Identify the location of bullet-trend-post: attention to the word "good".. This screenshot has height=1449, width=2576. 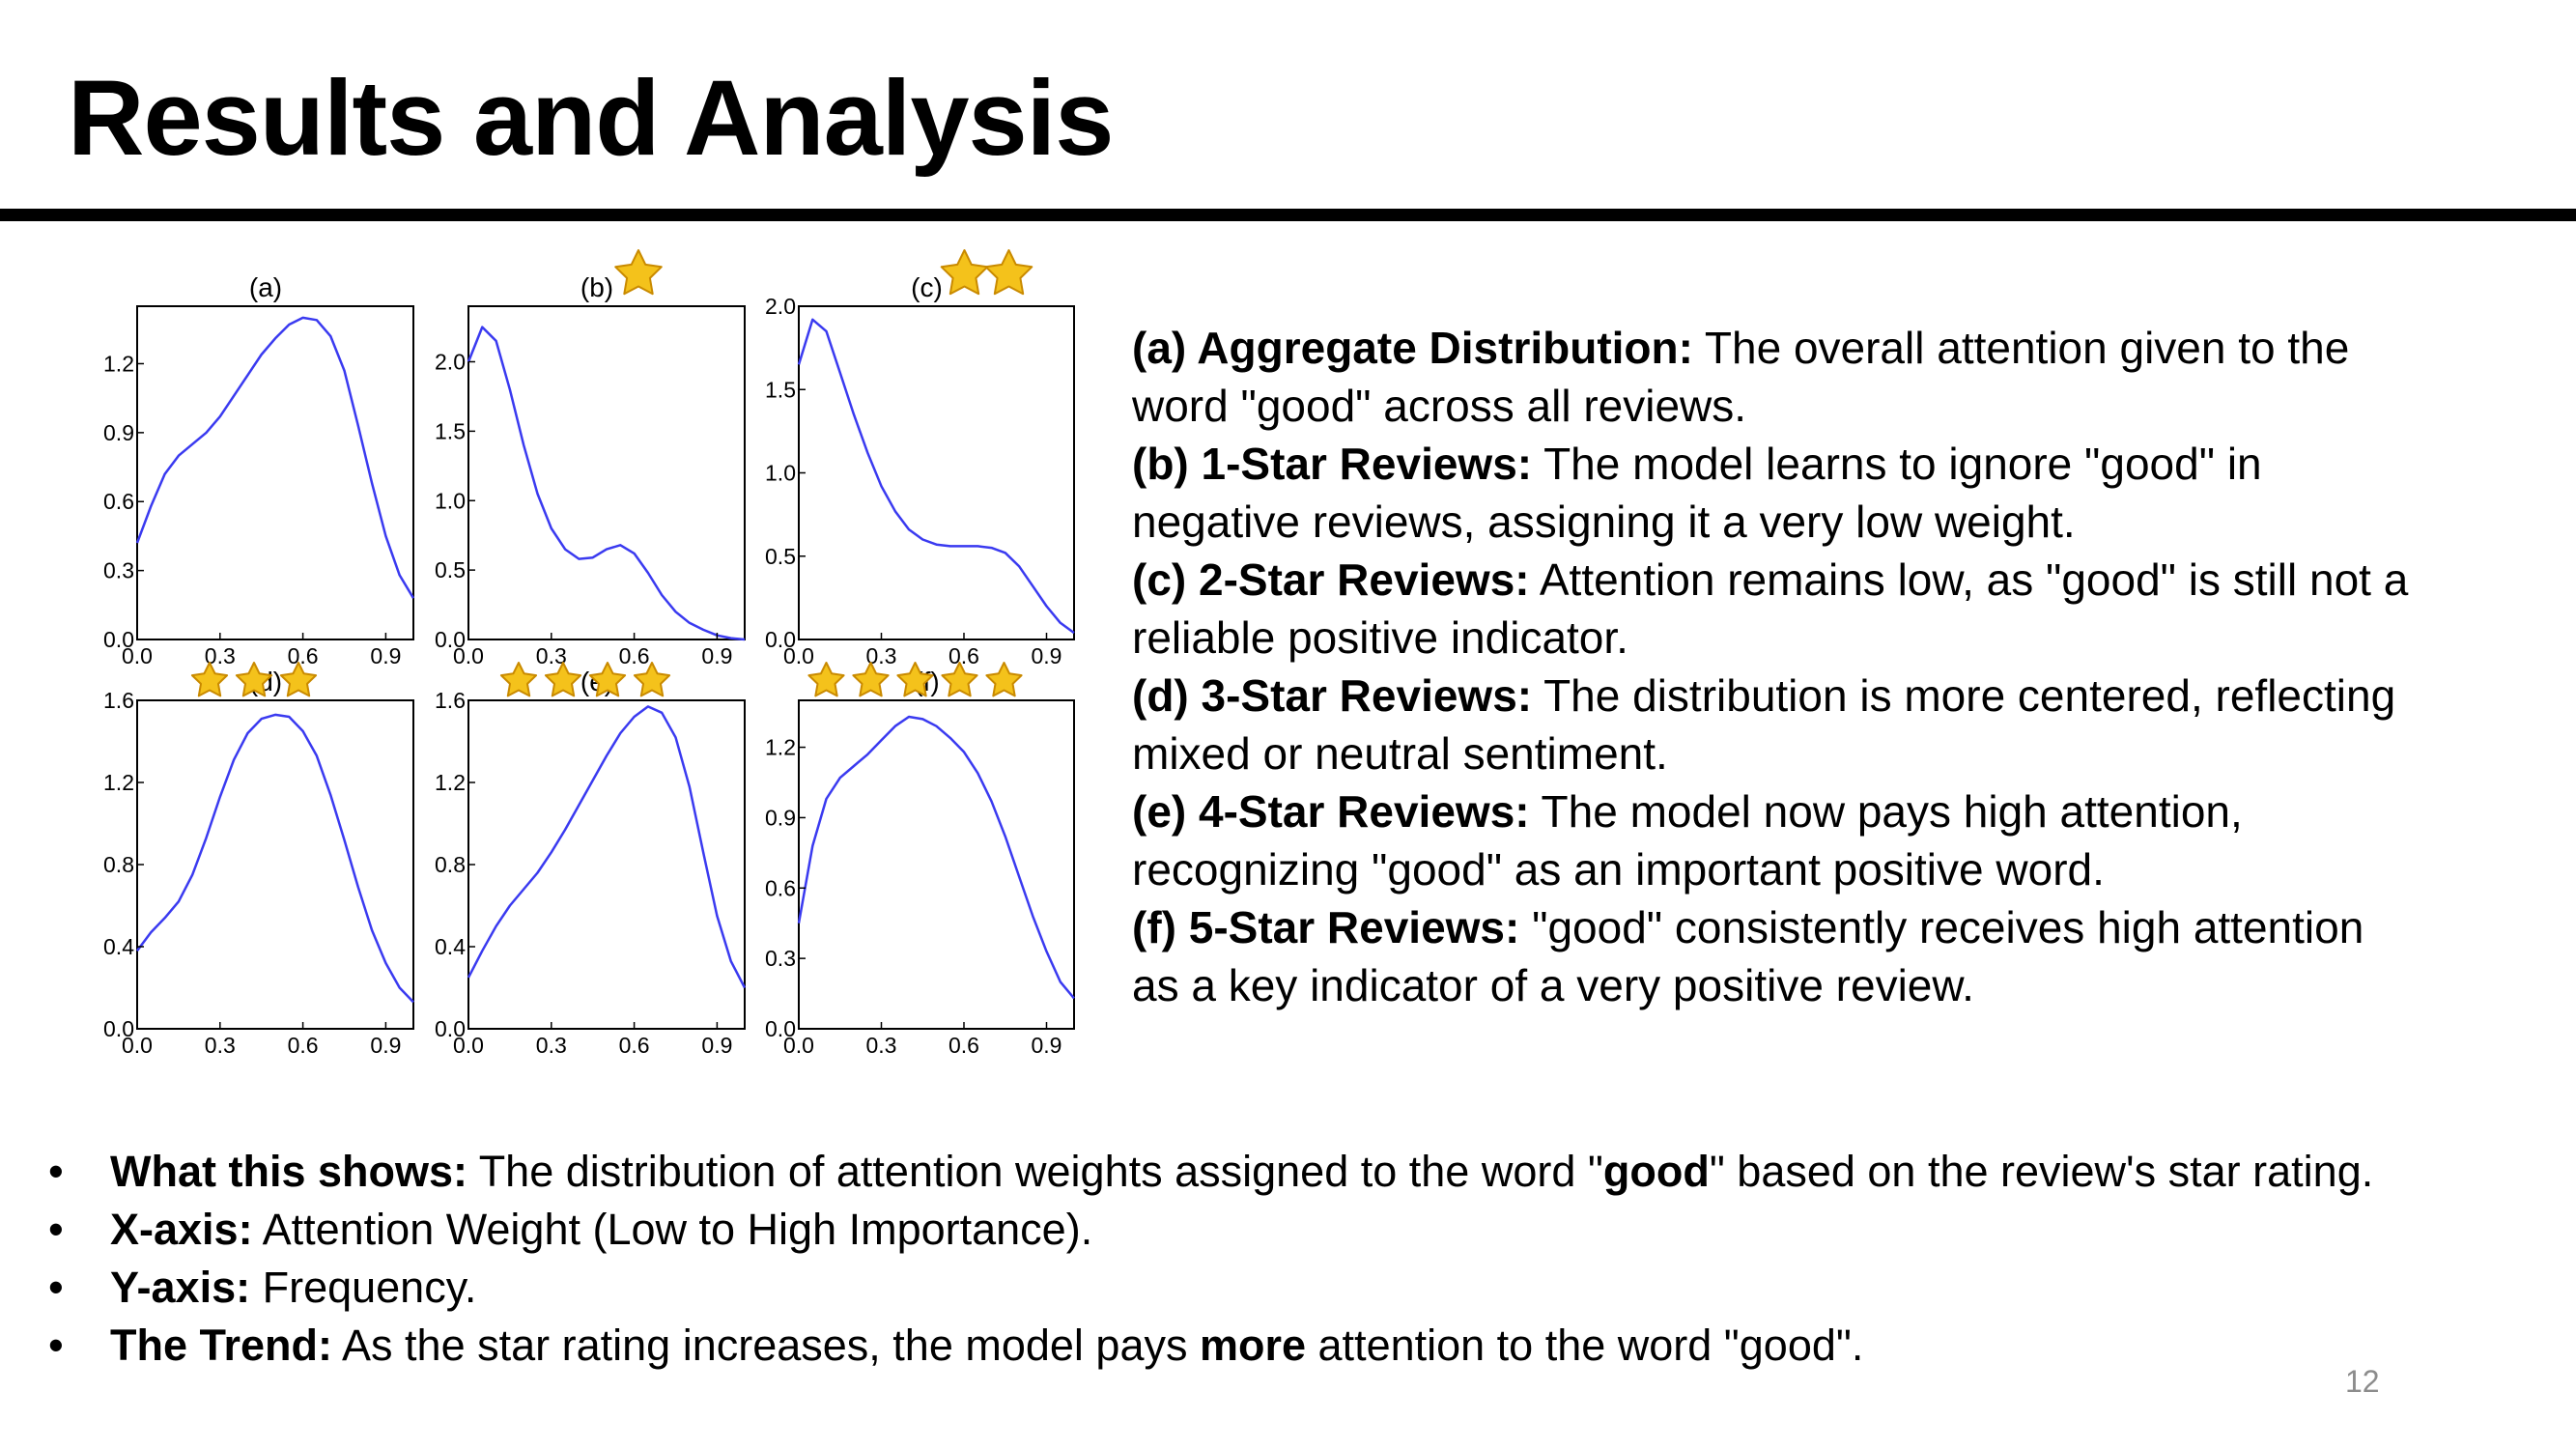
(1585, 1345).